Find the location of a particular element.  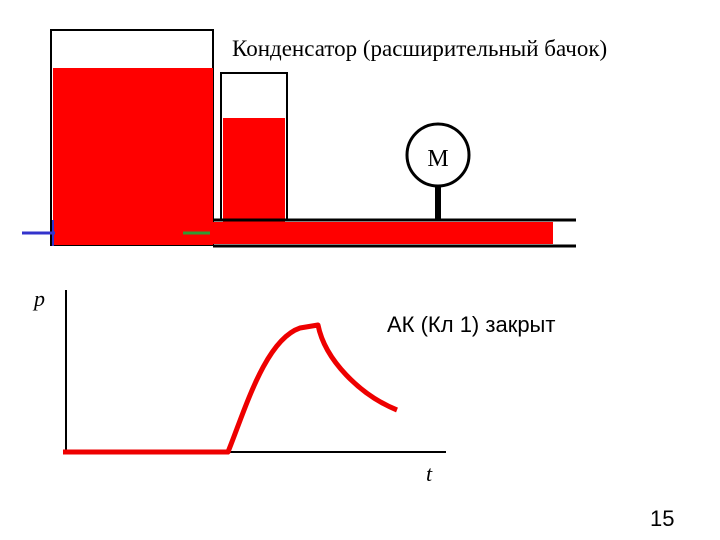

expansion-tank is located at coordinates (254, 146).